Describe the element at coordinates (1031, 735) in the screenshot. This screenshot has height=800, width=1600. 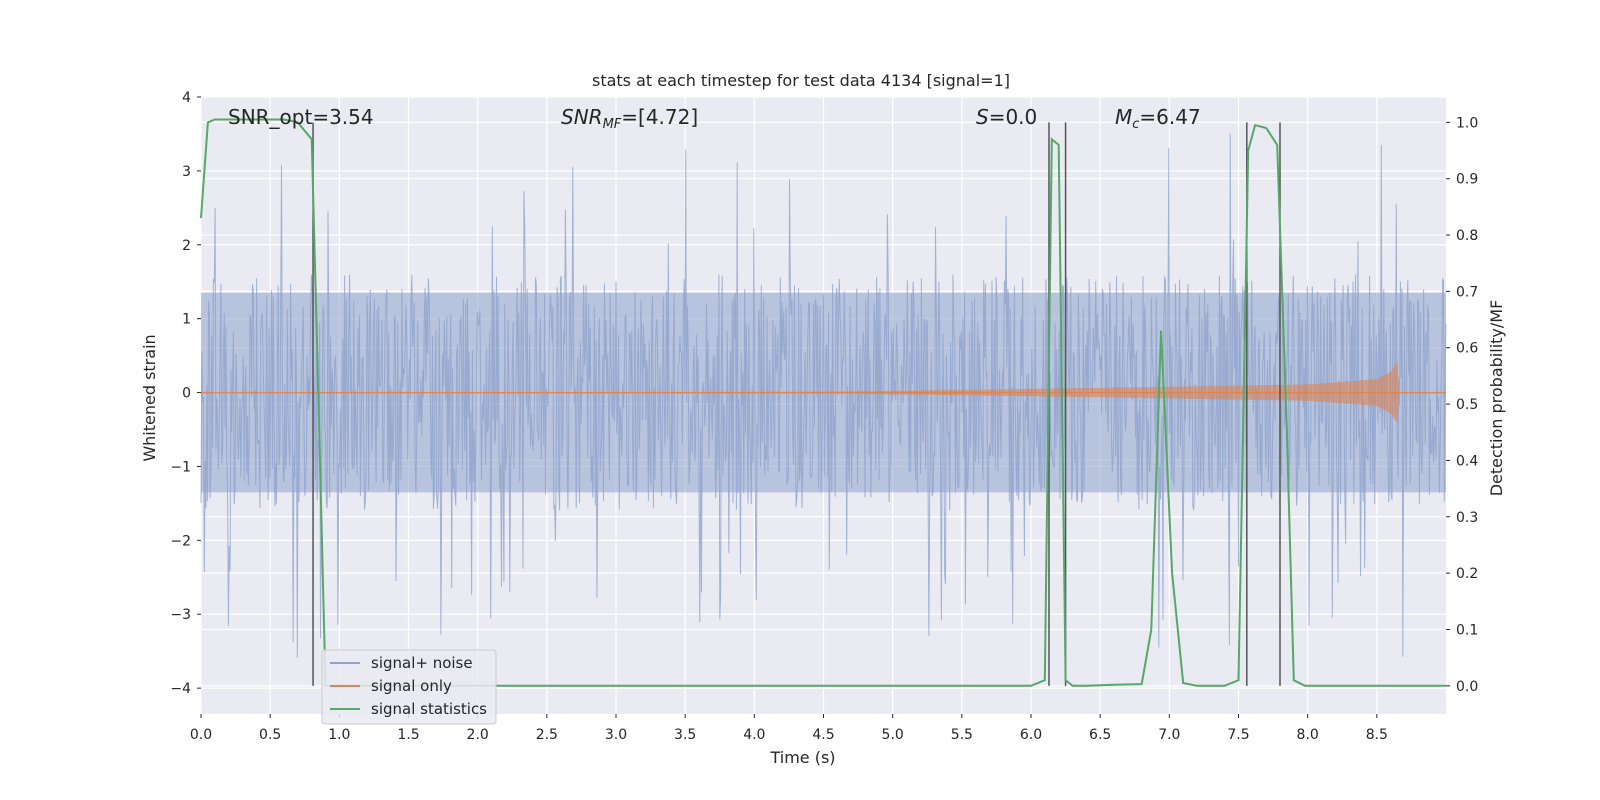
I see `x-tick-label: 6.0` at that location.